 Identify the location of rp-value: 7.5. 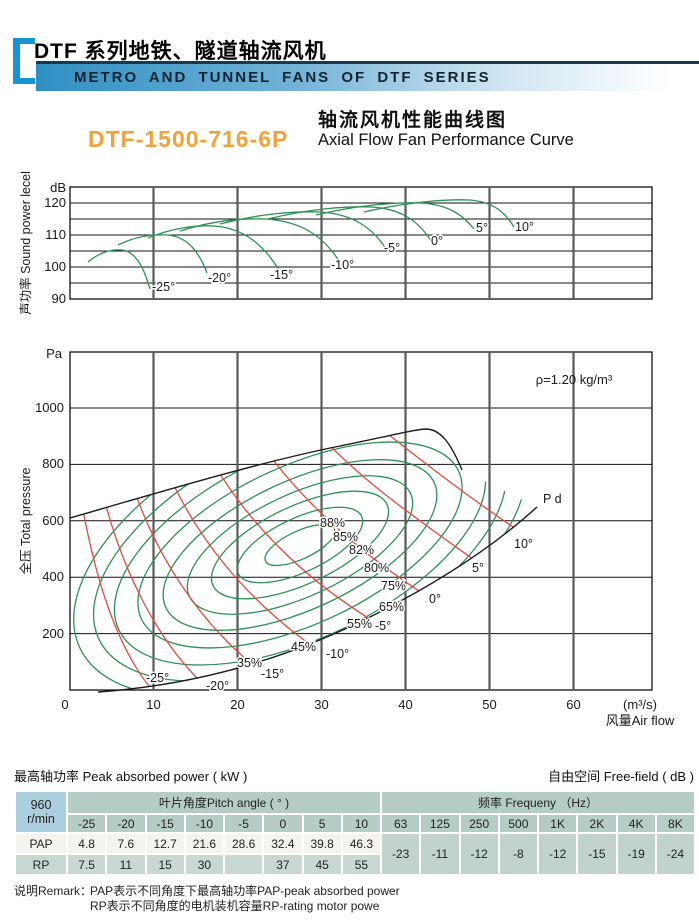
(87, 864).